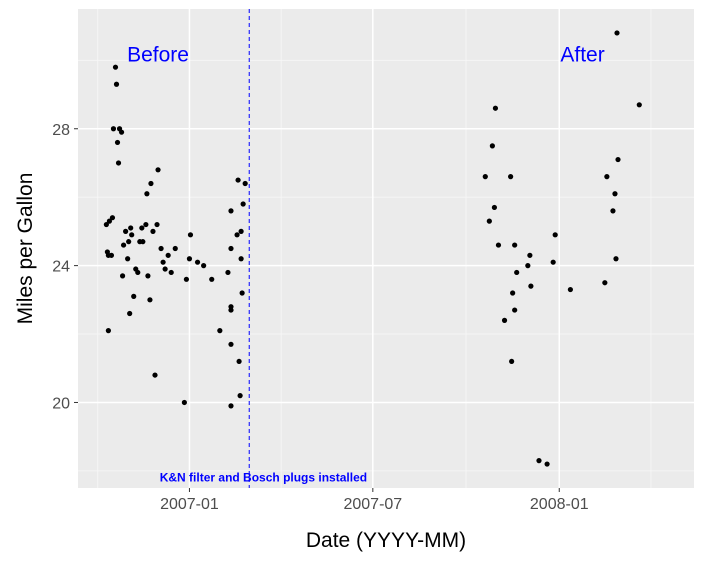 The width and height of the screenshot is (707, 561). Describe the element at coordinates (25, 249) in the screenshot. I see `y-axis-title: Miles per Gallon` at that location.